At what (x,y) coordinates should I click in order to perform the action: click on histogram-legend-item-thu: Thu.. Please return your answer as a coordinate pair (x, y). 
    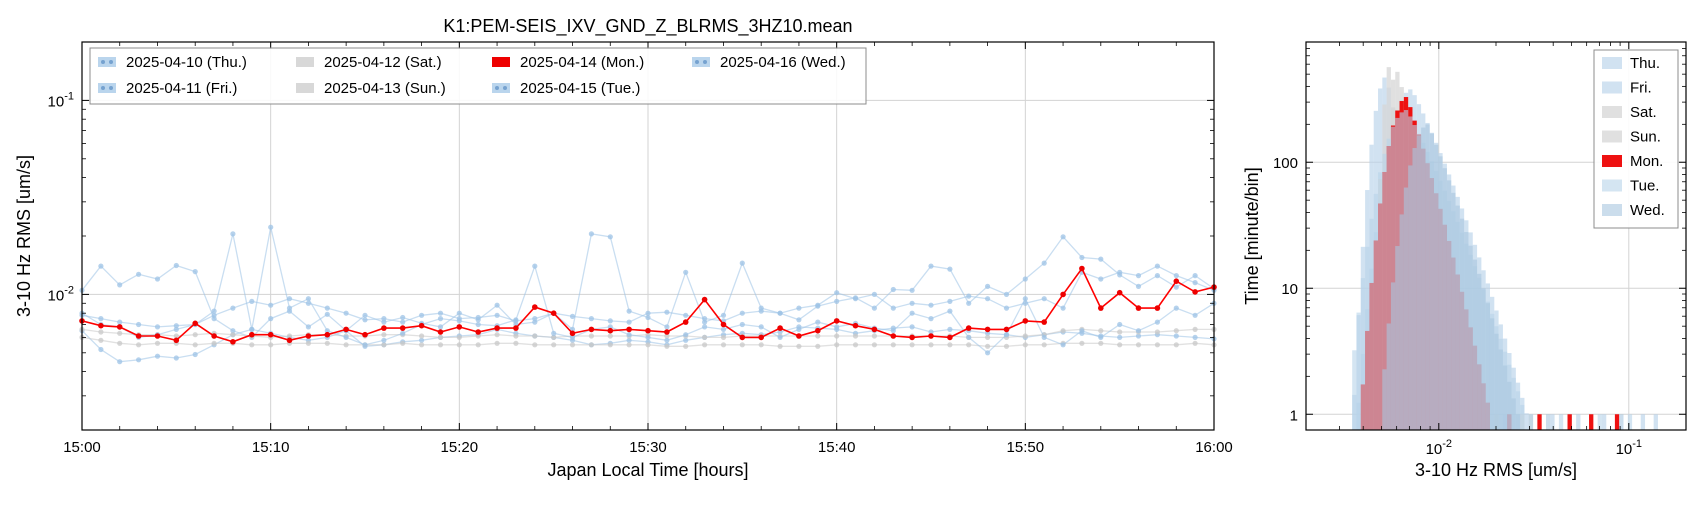
    Looking at the image, I should click on (1631, 63).